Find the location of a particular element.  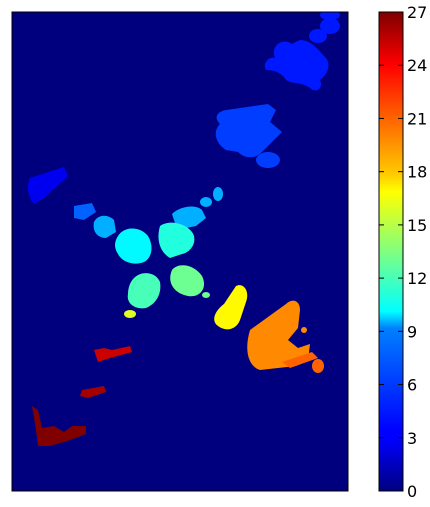

colorbar-tick-label: 21 is located at coordinates (417, 118).